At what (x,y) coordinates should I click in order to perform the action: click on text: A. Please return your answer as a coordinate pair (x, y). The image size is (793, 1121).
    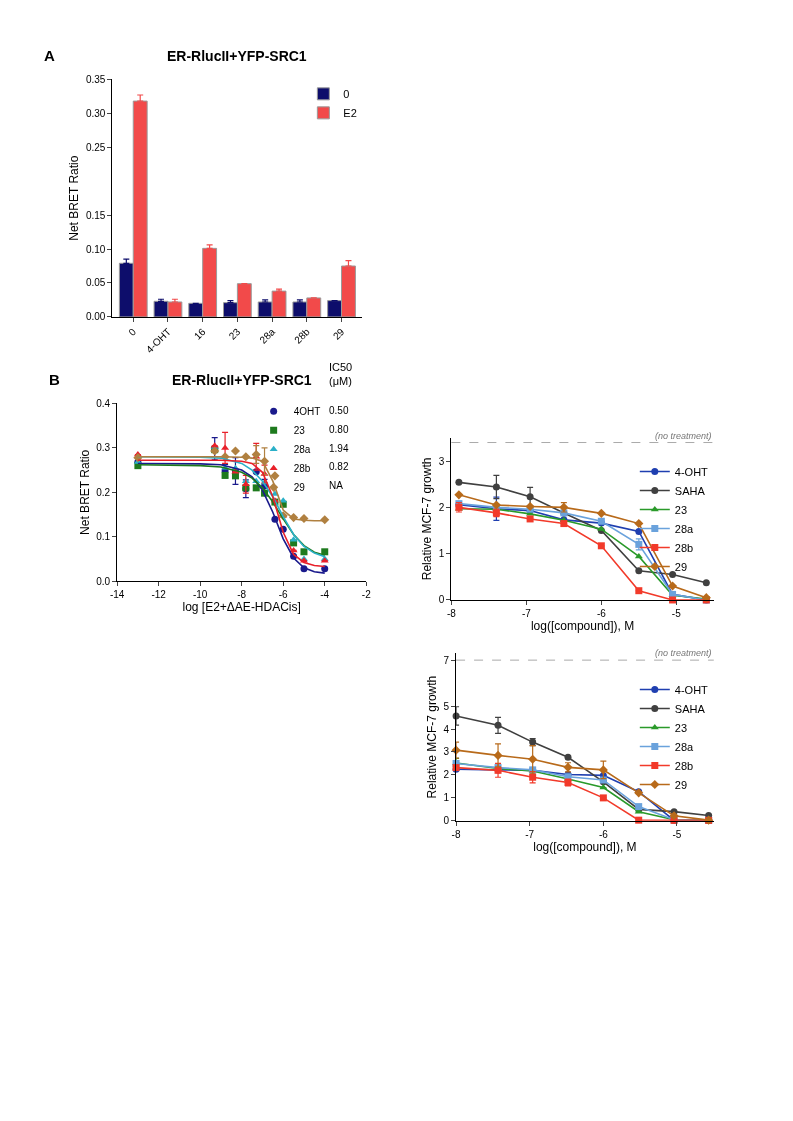
    Looking at the image, I should click on (49, 55).